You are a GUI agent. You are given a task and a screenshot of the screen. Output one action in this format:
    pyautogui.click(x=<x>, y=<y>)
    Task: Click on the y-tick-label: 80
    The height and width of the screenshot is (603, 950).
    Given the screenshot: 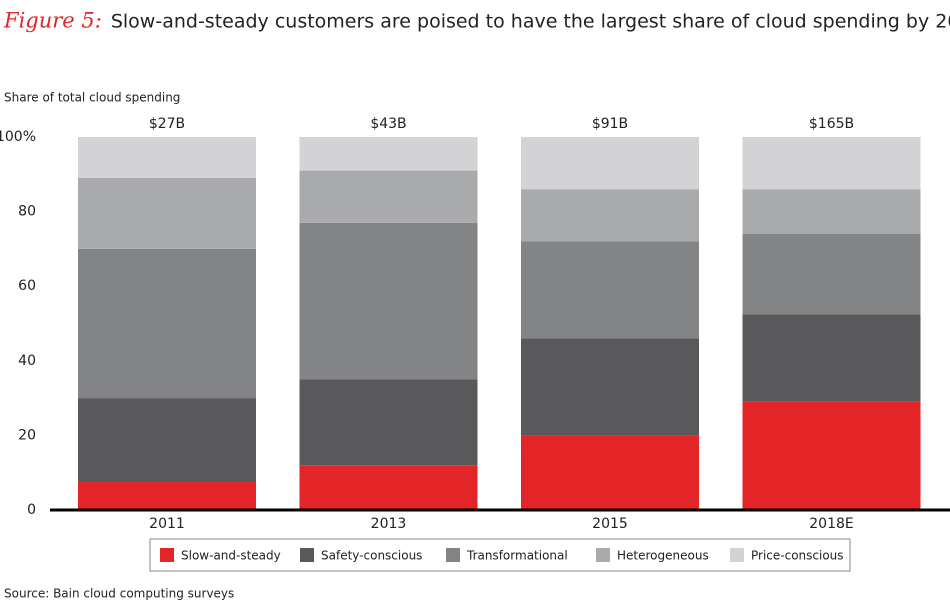 What is the action you would take?
    pyautogui.click(x=27, y=212)
    